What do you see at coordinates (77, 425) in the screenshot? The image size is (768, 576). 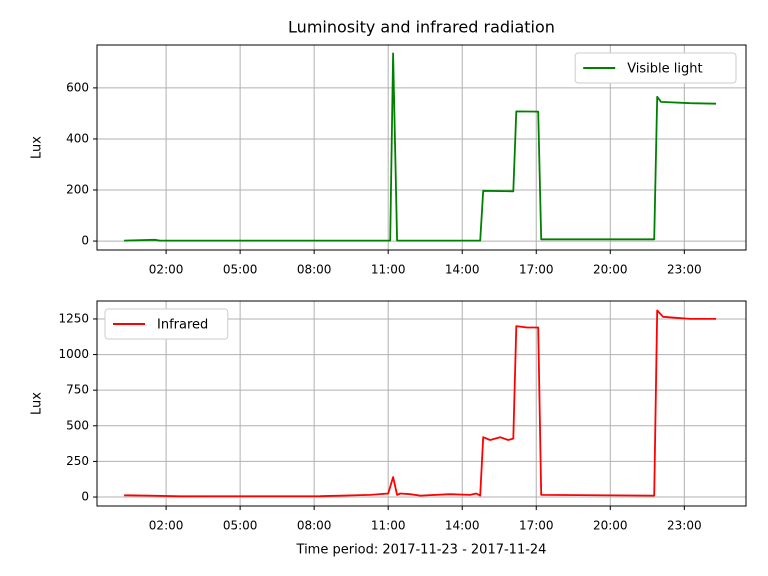 I see `y-tick-label: 500` at bounding box center [77, 425].